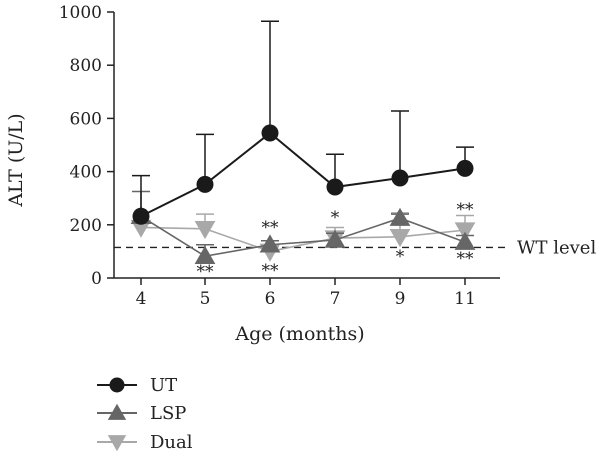 Image resolution: width=600 pixels, height=460 pixels. What do you see at coordinates (556, 247) in the screenshot?
I see `wt-level-label: WT level` at bounding box center [556, 247].